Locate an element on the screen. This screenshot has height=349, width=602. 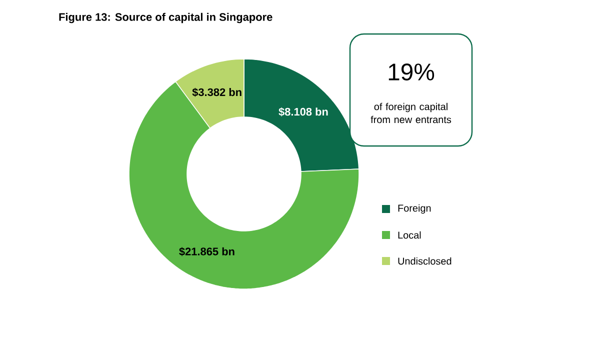
text: 19% is located at coordinates (411, 72).